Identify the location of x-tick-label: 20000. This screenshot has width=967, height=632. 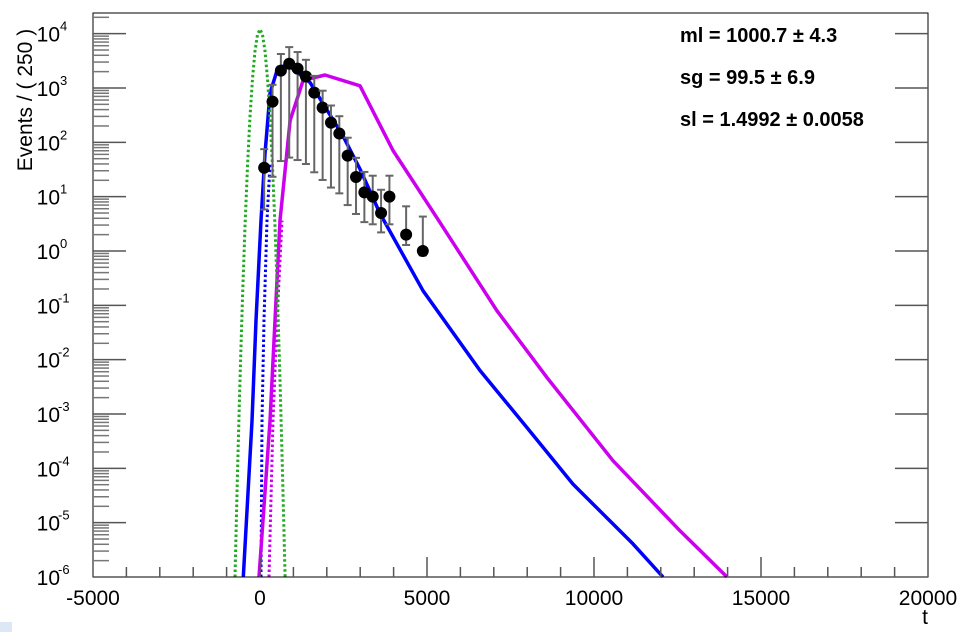
(928, 598).